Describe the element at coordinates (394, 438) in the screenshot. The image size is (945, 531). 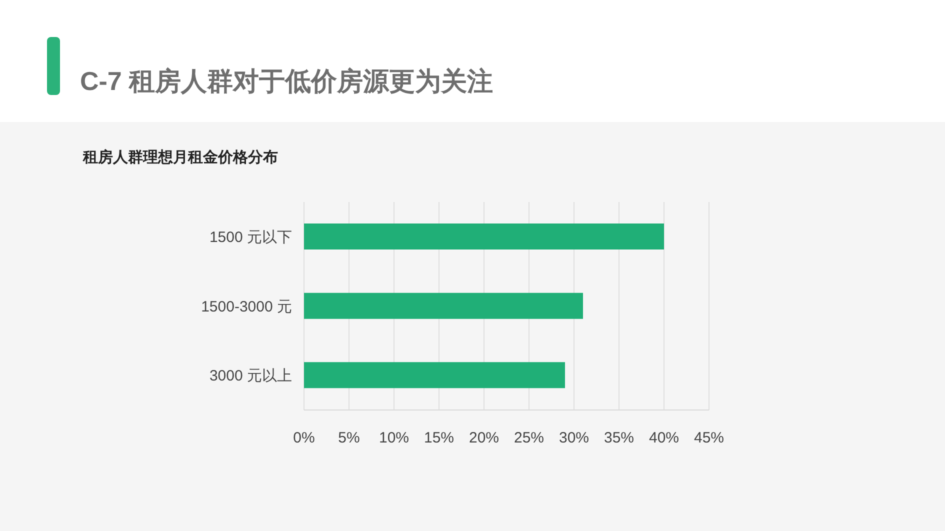
I see `x-tick-label: 10%` at that location.